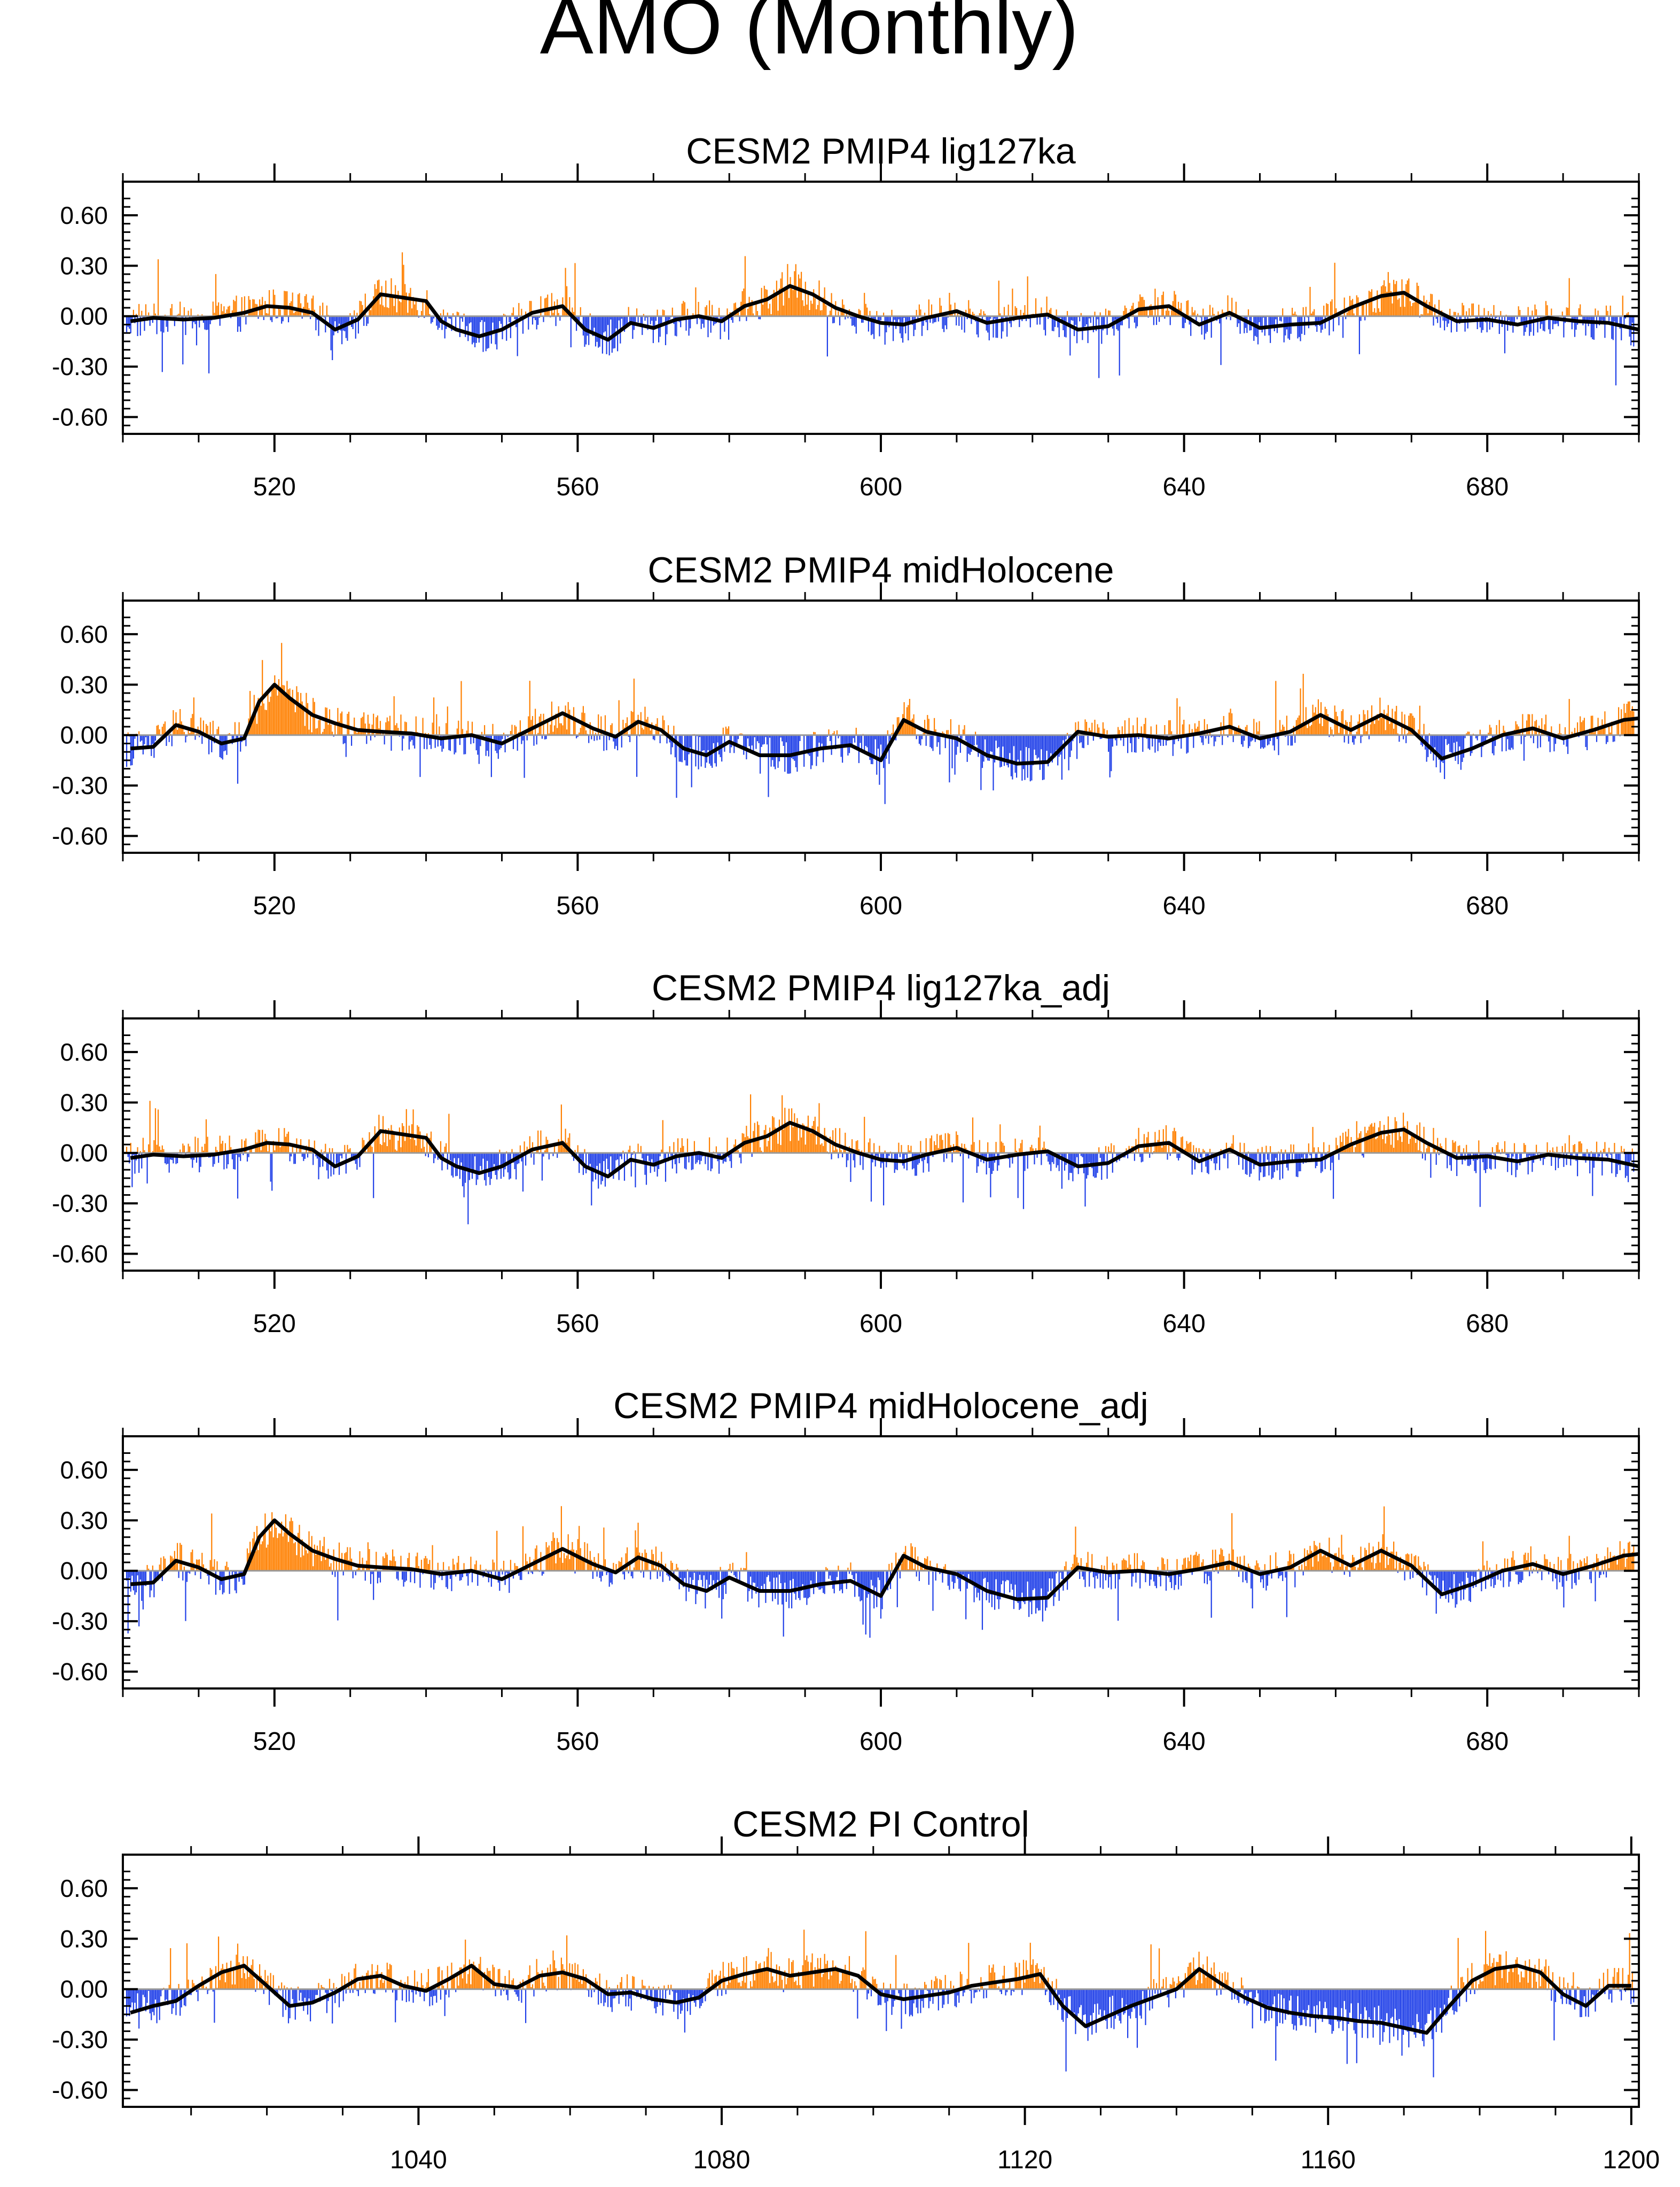 This screenshot has height=2187, width=1680. Describe the element at coordinates (880, 1824) in the screenshot. I see `panel-title: CESM2 PI Control` at that location.